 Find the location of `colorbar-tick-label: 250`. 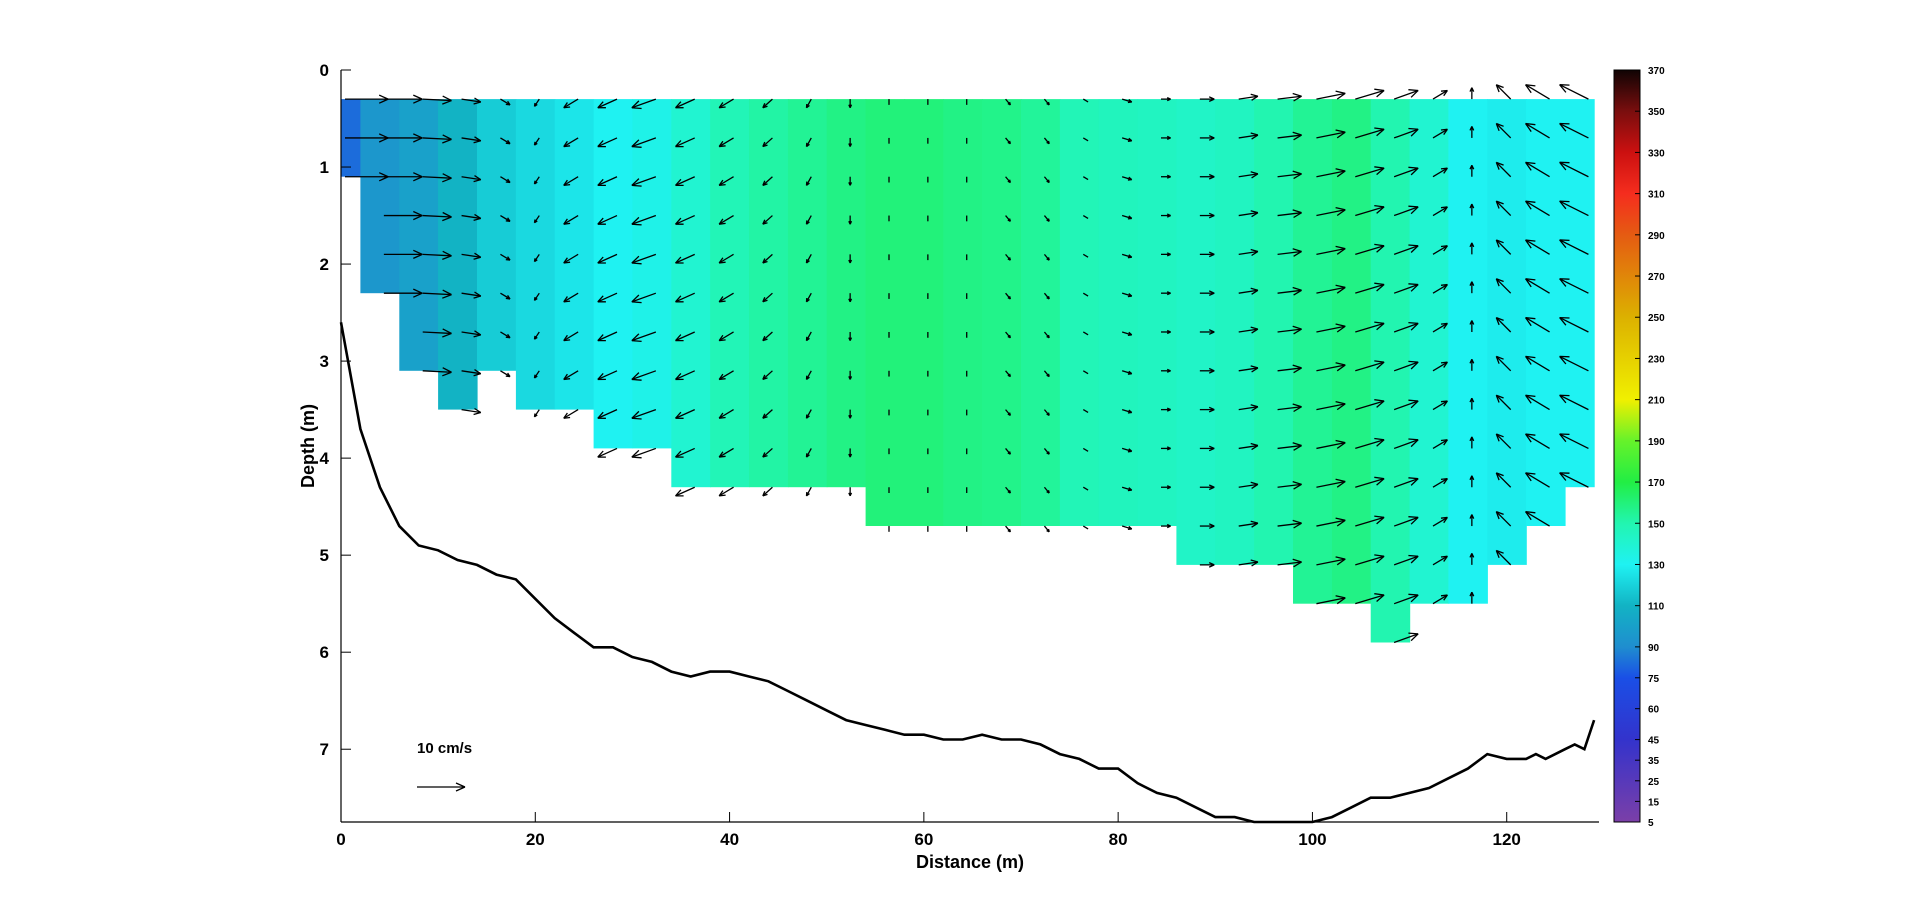

colorbar-tick-label: 250 is located at coordinates (1656, 318).